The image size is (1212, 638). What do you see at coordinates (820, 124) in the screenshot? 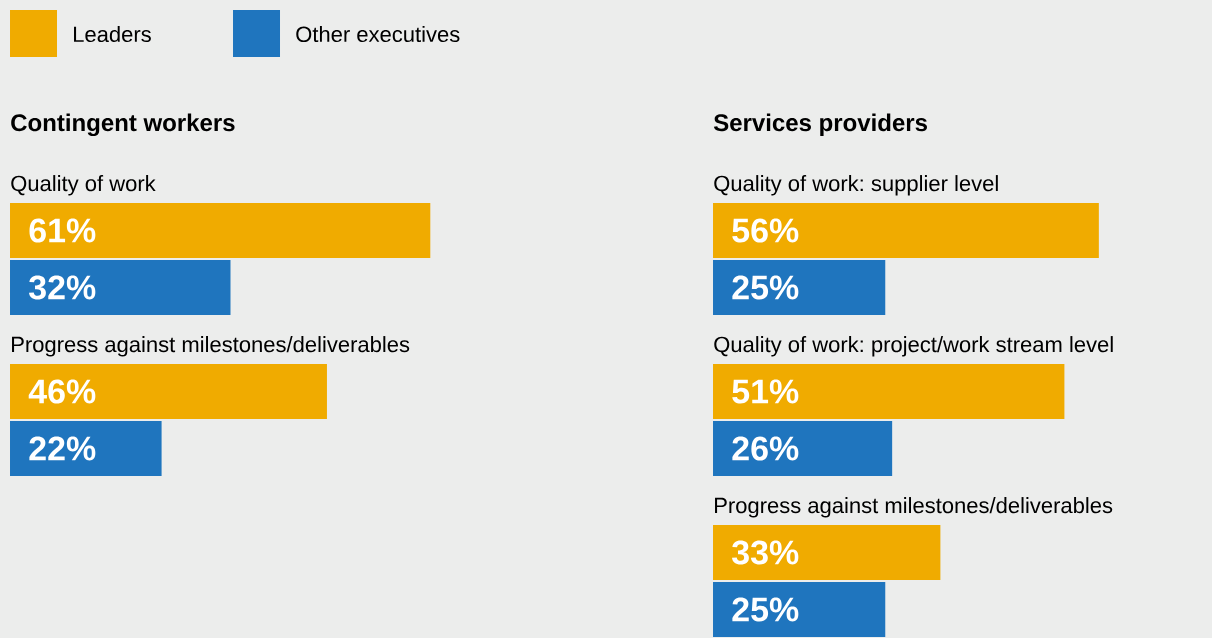
I see `chart-title: Services providers` at bounding box center [820, 124].